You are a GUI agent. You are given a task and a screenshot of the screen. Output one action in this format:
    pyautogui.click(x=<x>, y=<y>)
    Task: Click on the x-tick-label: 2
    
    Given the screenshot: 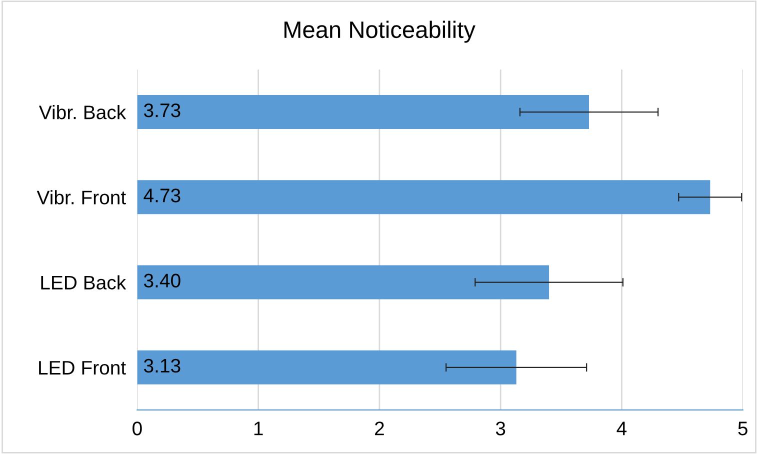 What is the action you would take?
    pyautogui.click(x=379, y=429)
    